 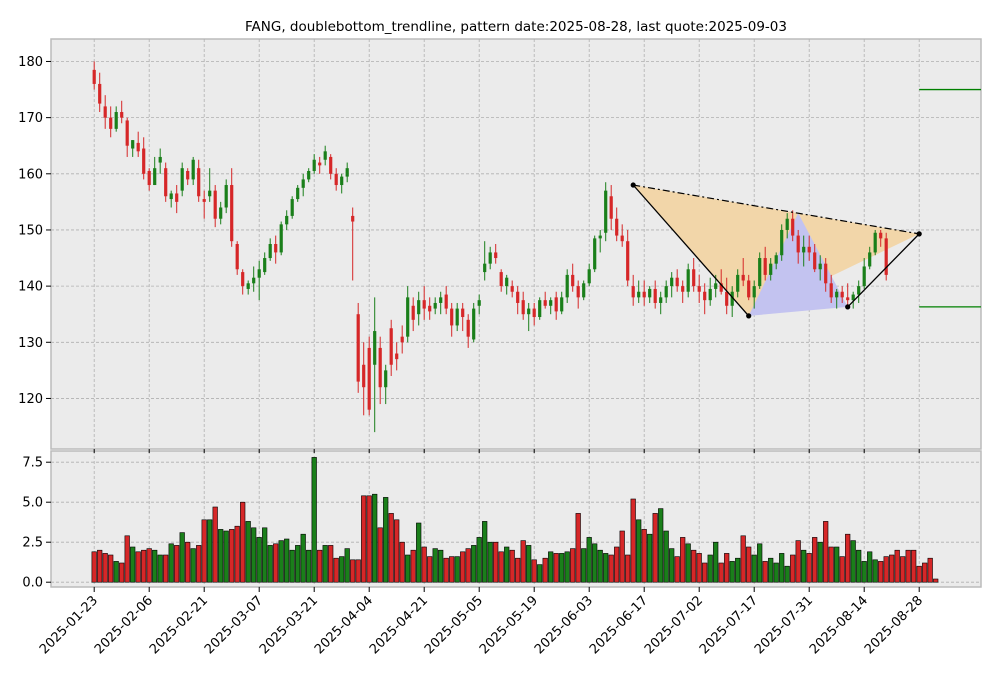 What do you see at coordinates (674, 625) in the screenshot?
I see `date-tick-label: 2025-07-02` at bounding box center [674, 625].